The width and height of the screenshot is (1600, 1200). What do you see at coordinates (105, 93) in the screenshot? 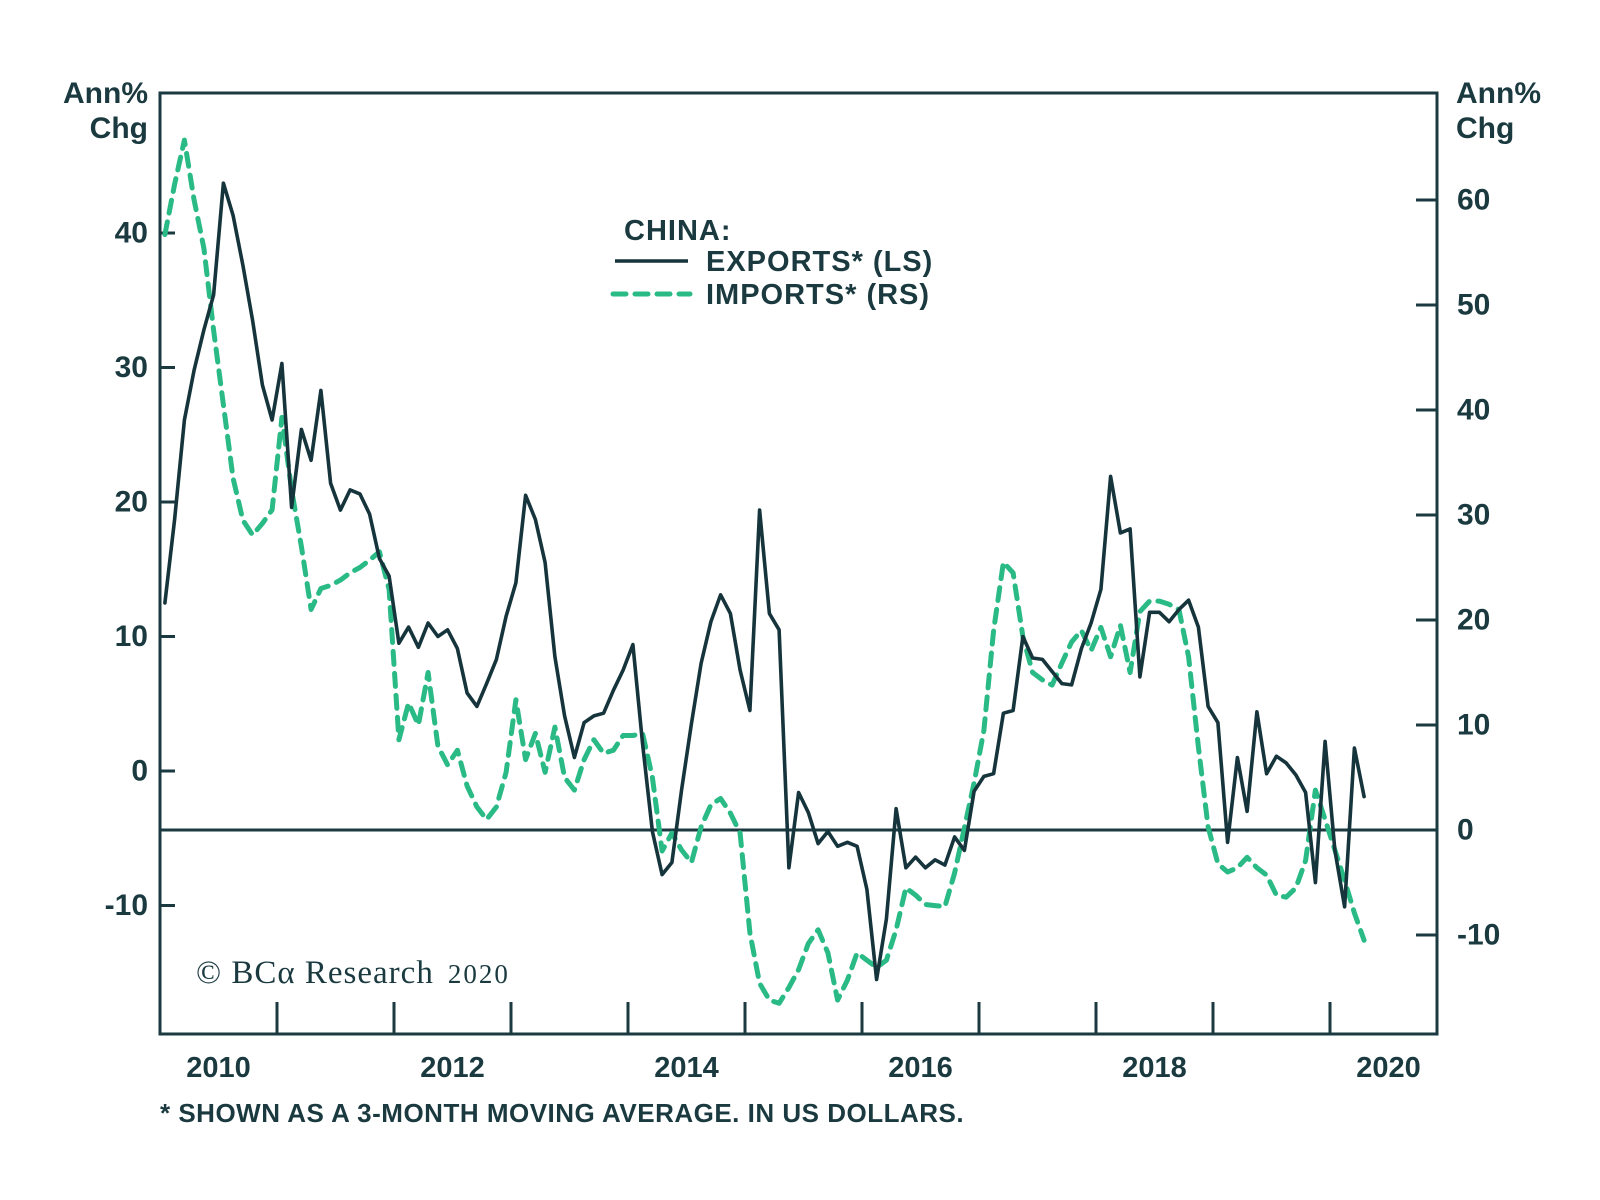
I see `left-axis-title-line1: Ann%` at bounding box center [105, 93].